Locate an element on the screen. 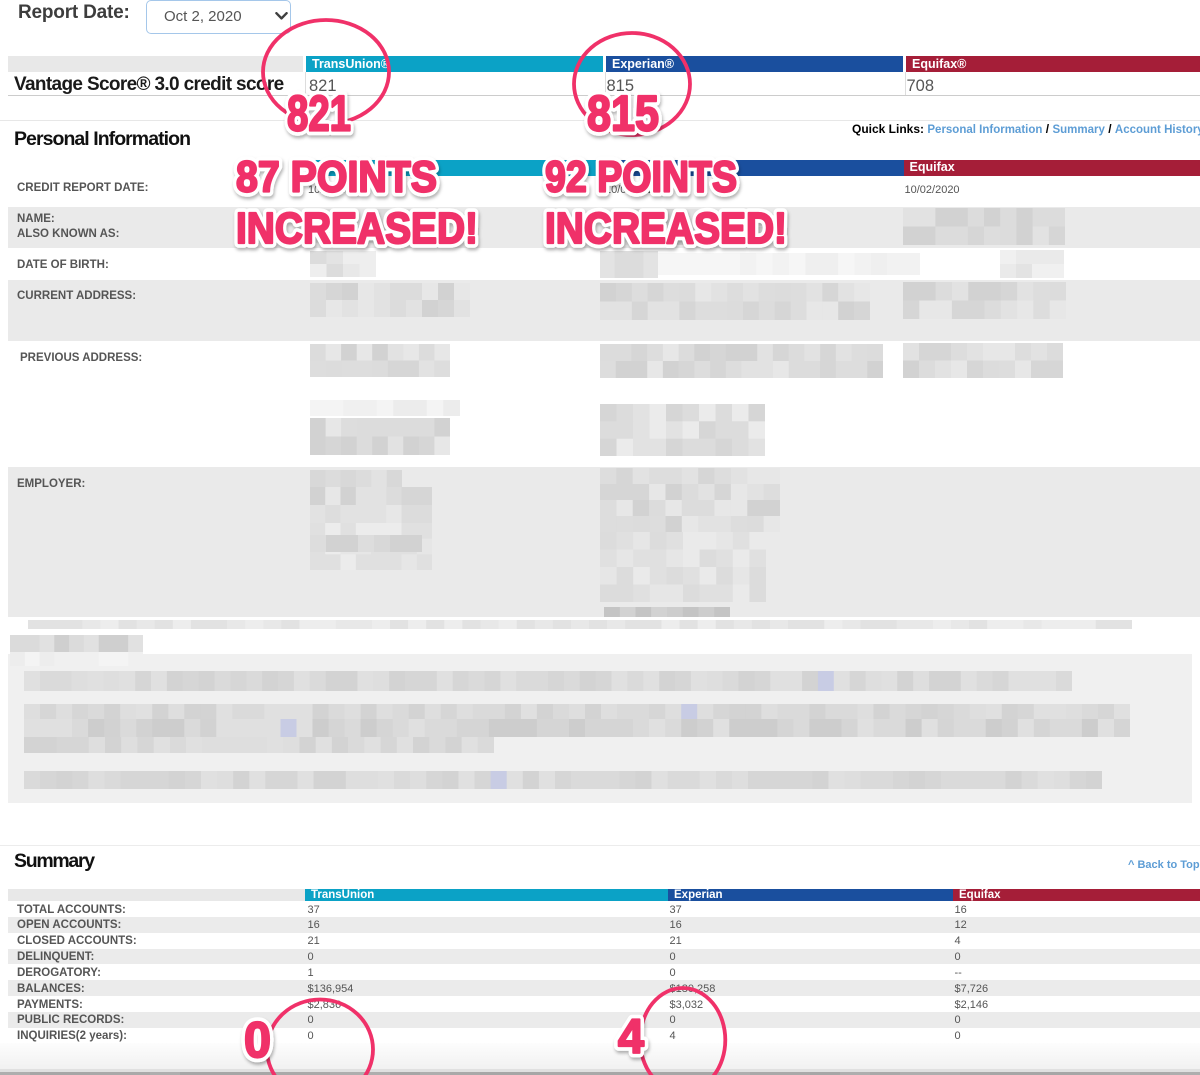  svg-text: 4 is located at coordinates (631, 1037).